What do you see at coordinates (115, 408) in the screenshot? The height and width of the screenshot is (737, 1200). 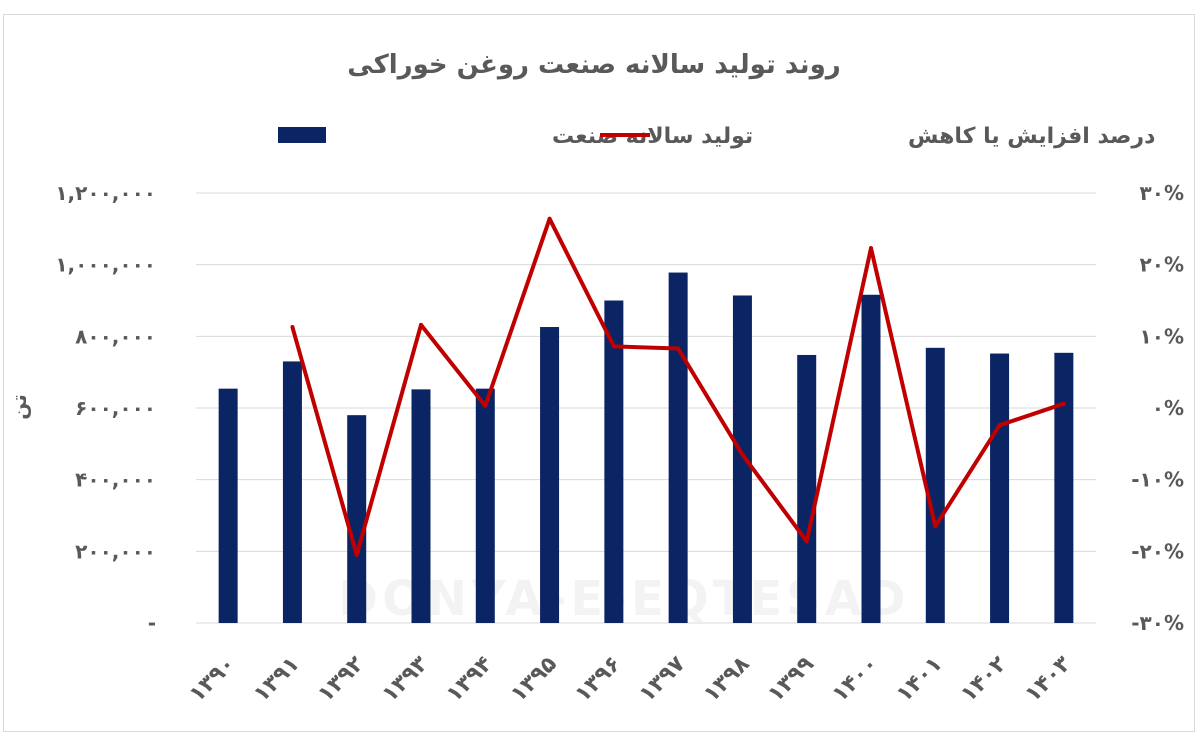 I see `left-tick-label: ۶۰۰,۰۰۰` at bounding box center [115, 408].